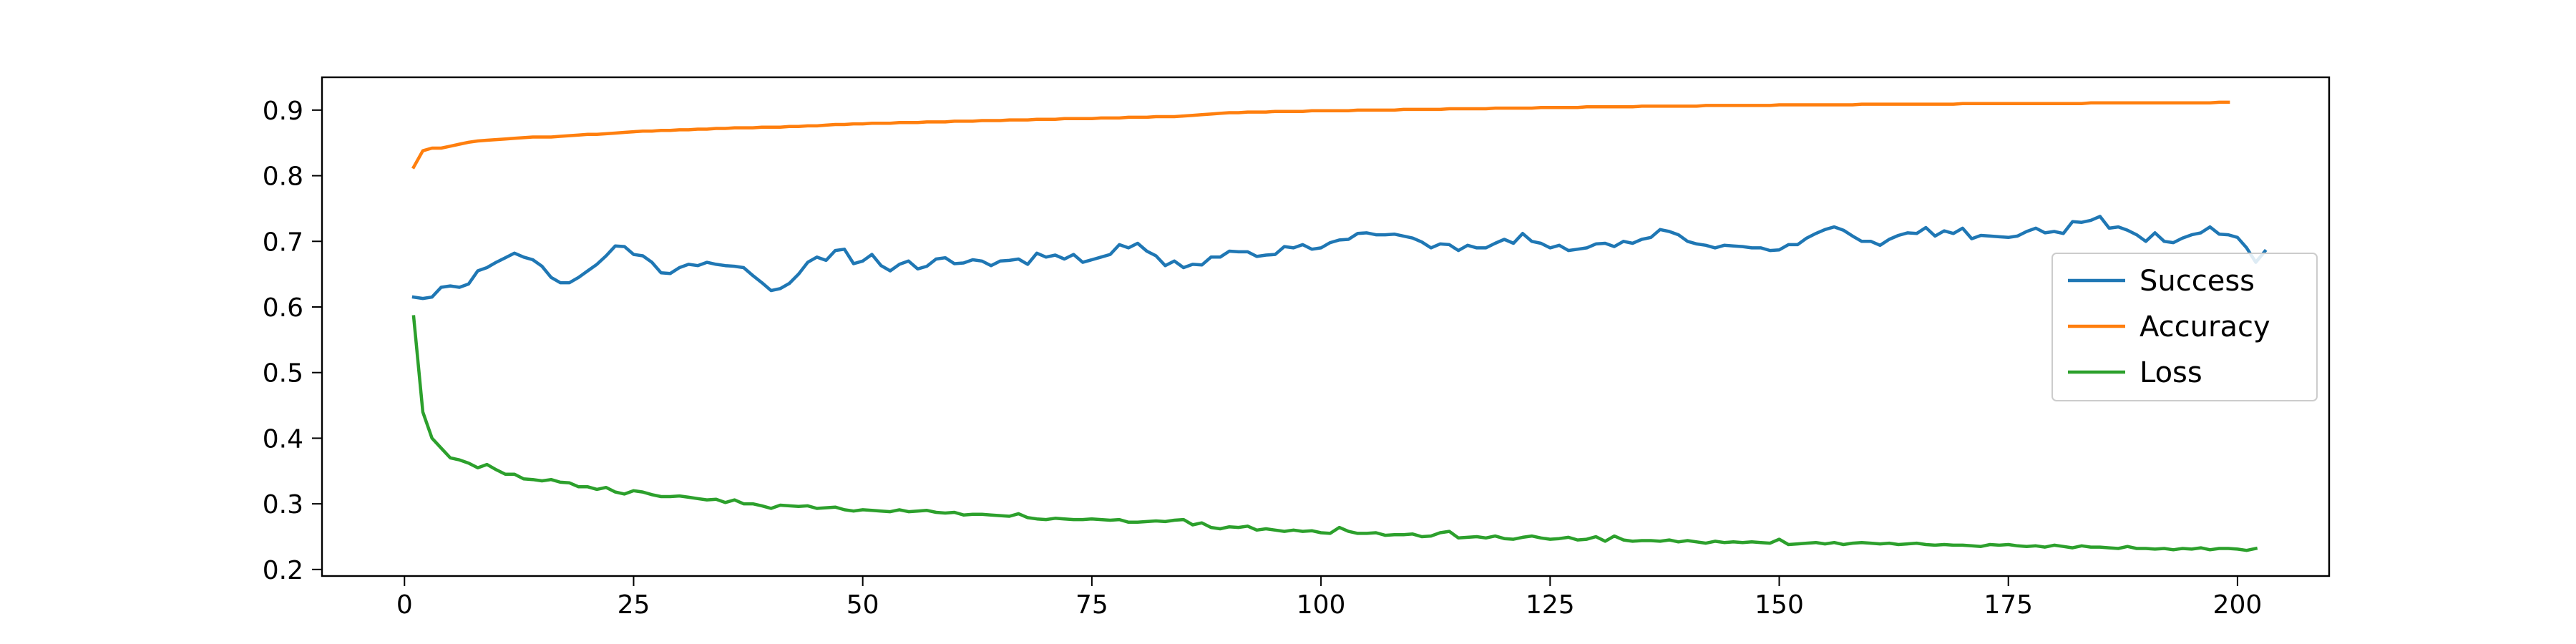 Image resolution: width=2576 pixels, height=644 pixels. What do you see at coordinates (1550, 605) in the screenshot?
I see `x-tick-label: 125` at bounding box center [1550, 605].